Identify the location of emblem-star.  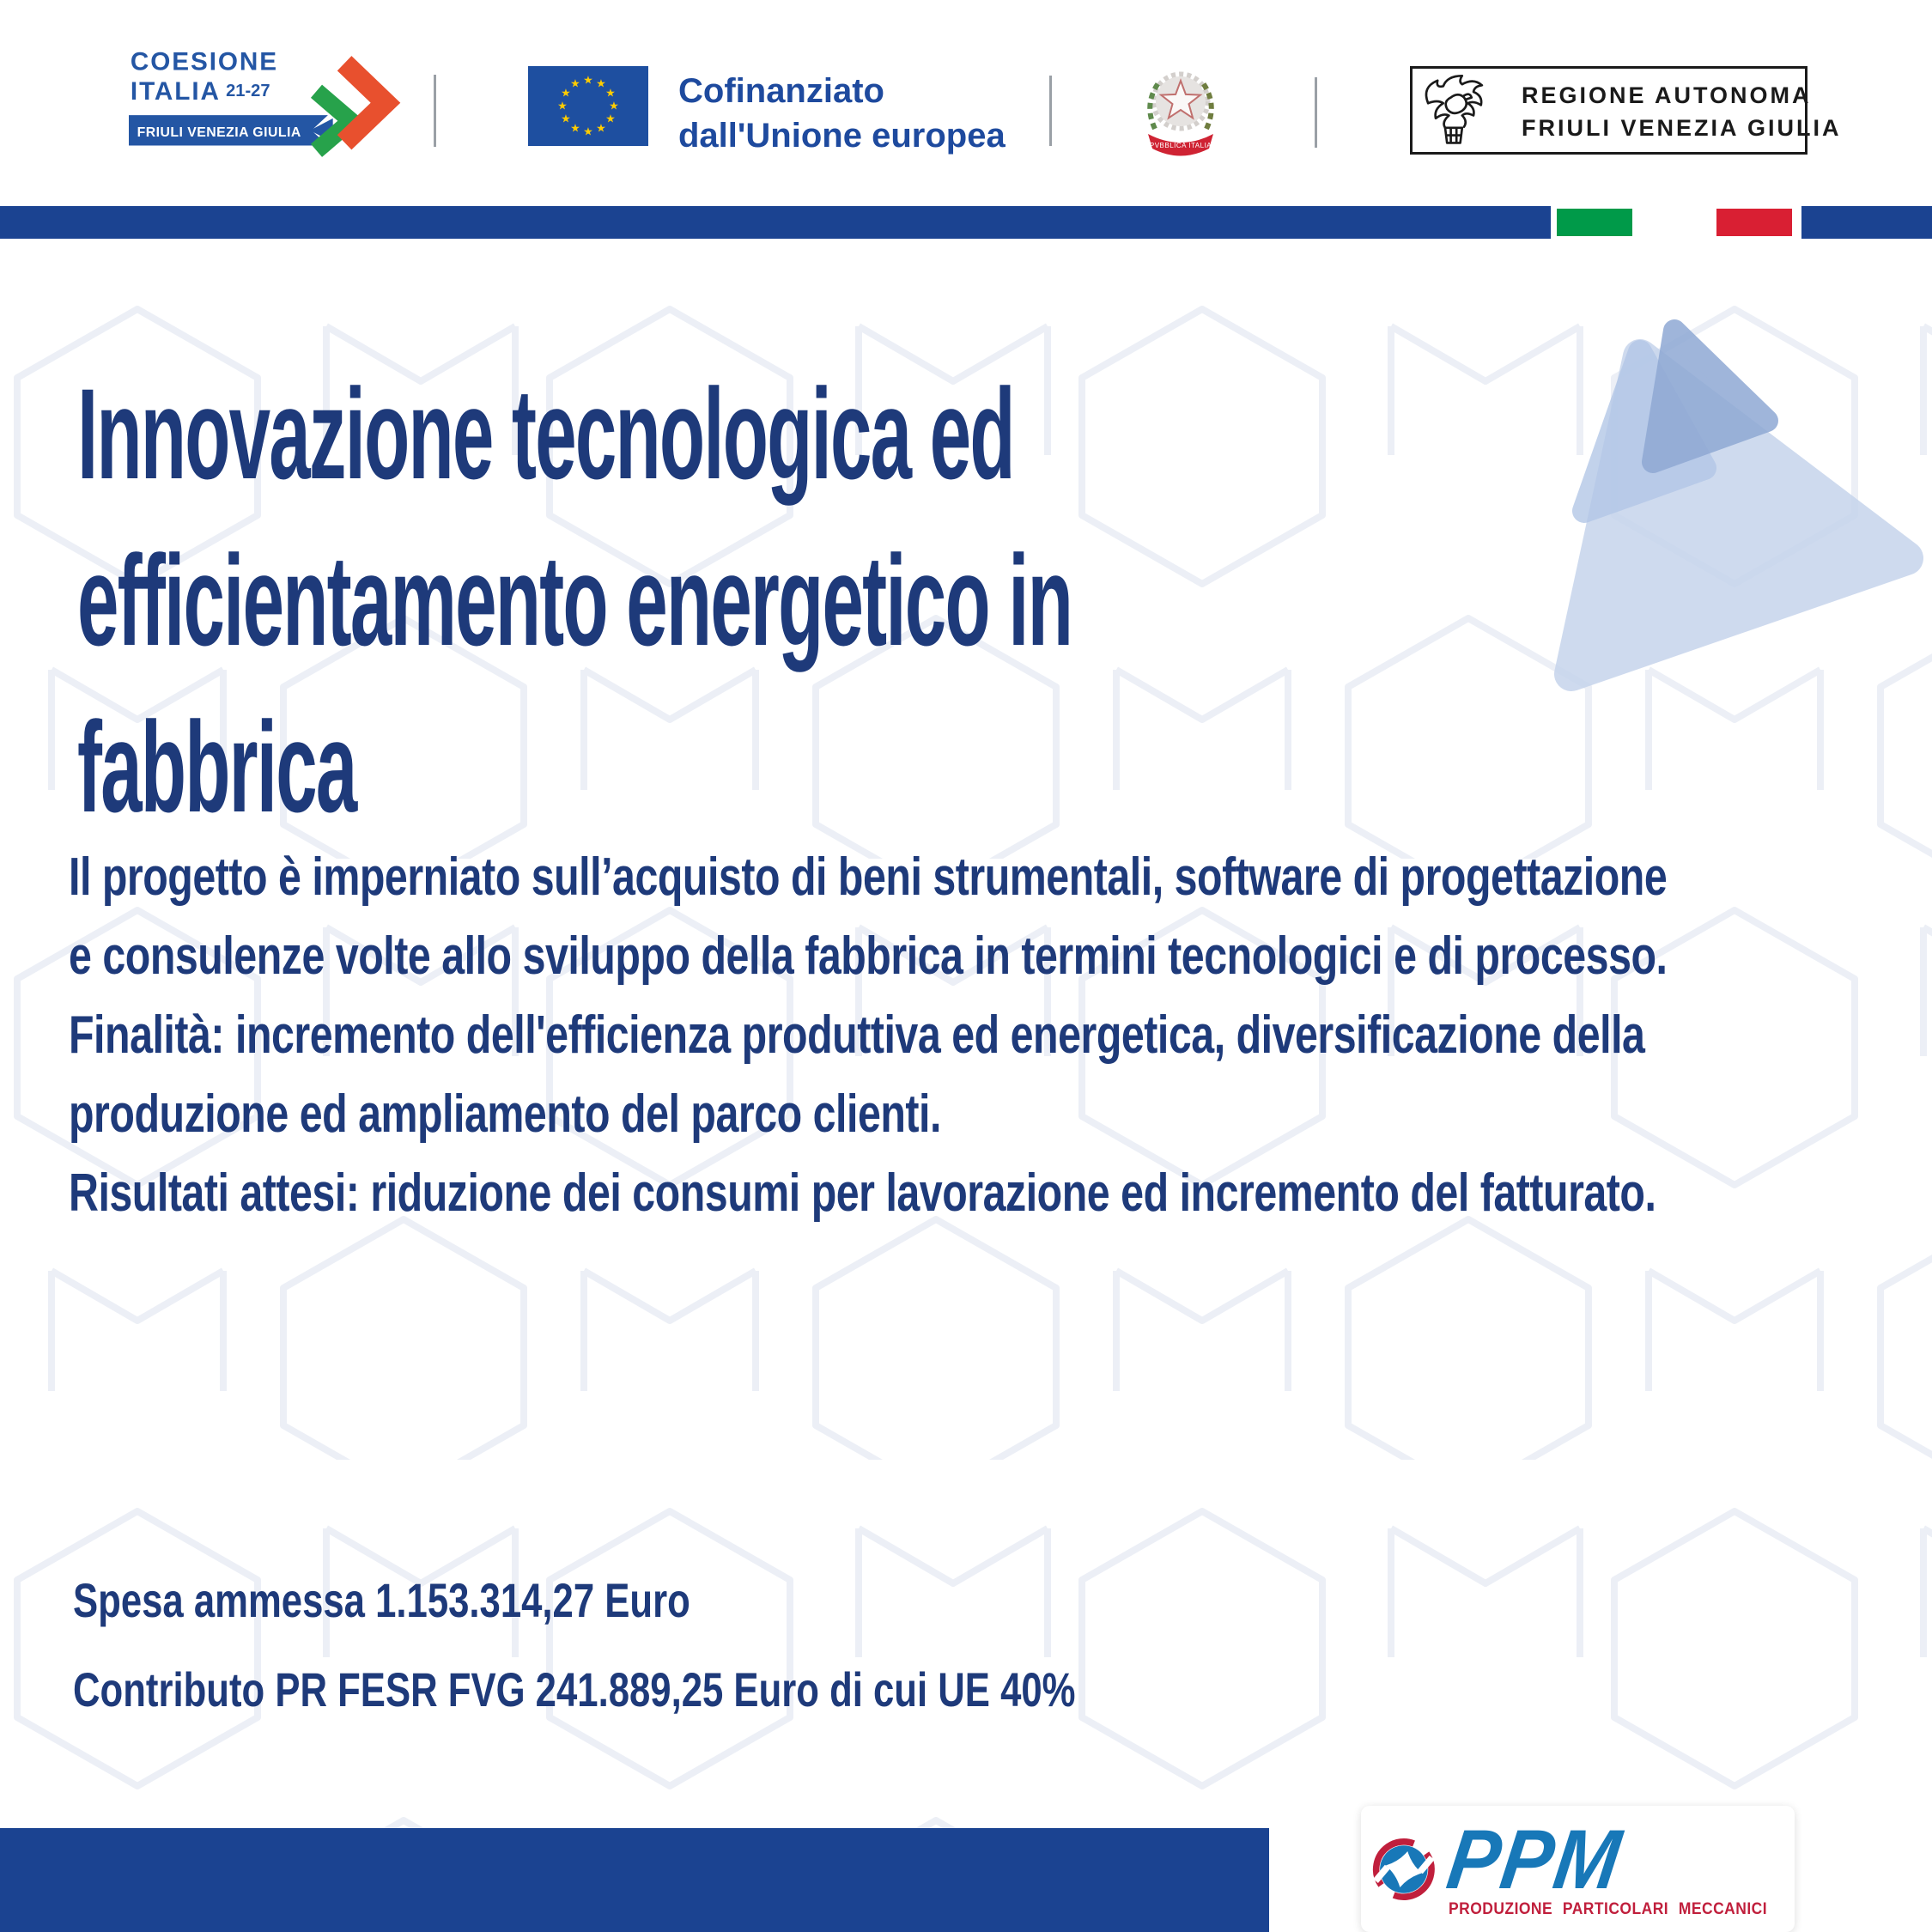
(1180, 99).